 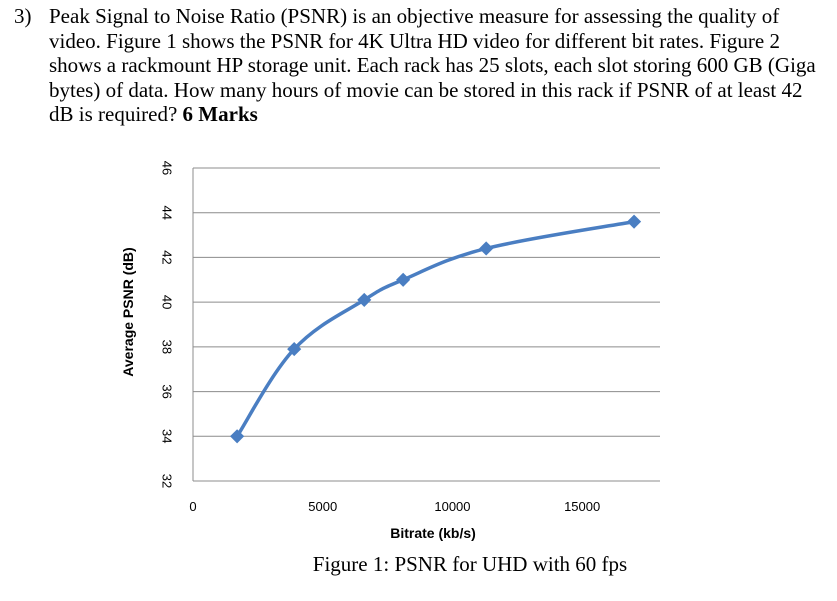 What do you see at coordinates (582, 506) in the screenshot?
I see `x-tick-label-3: 15000` at bounding box center [582, 506].